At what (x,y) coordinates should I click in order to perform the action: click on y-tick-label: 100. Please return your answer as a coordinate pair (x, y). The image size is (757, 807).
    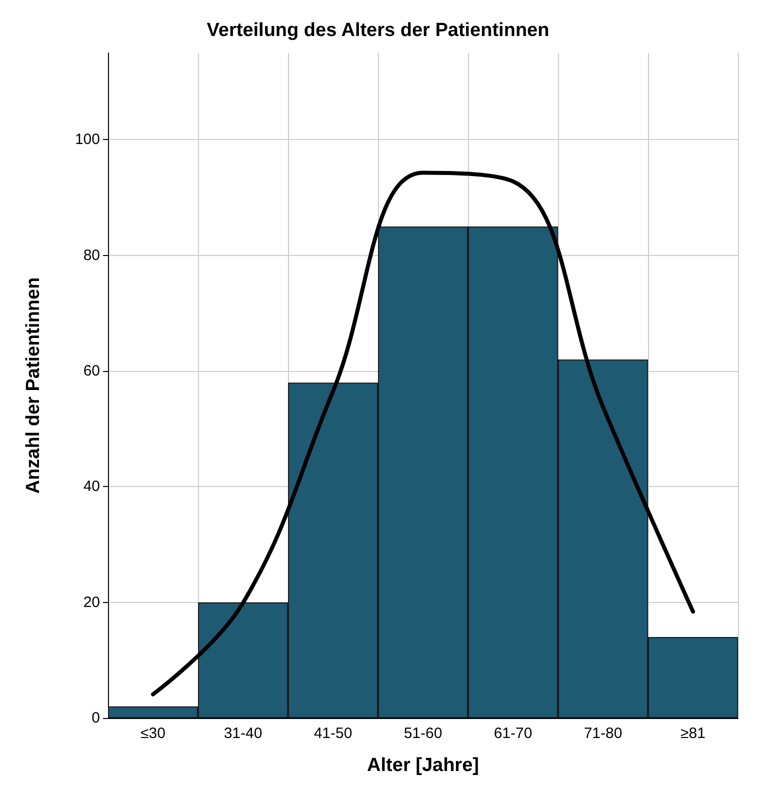
    Looking at the image, I should click on (87, 139).